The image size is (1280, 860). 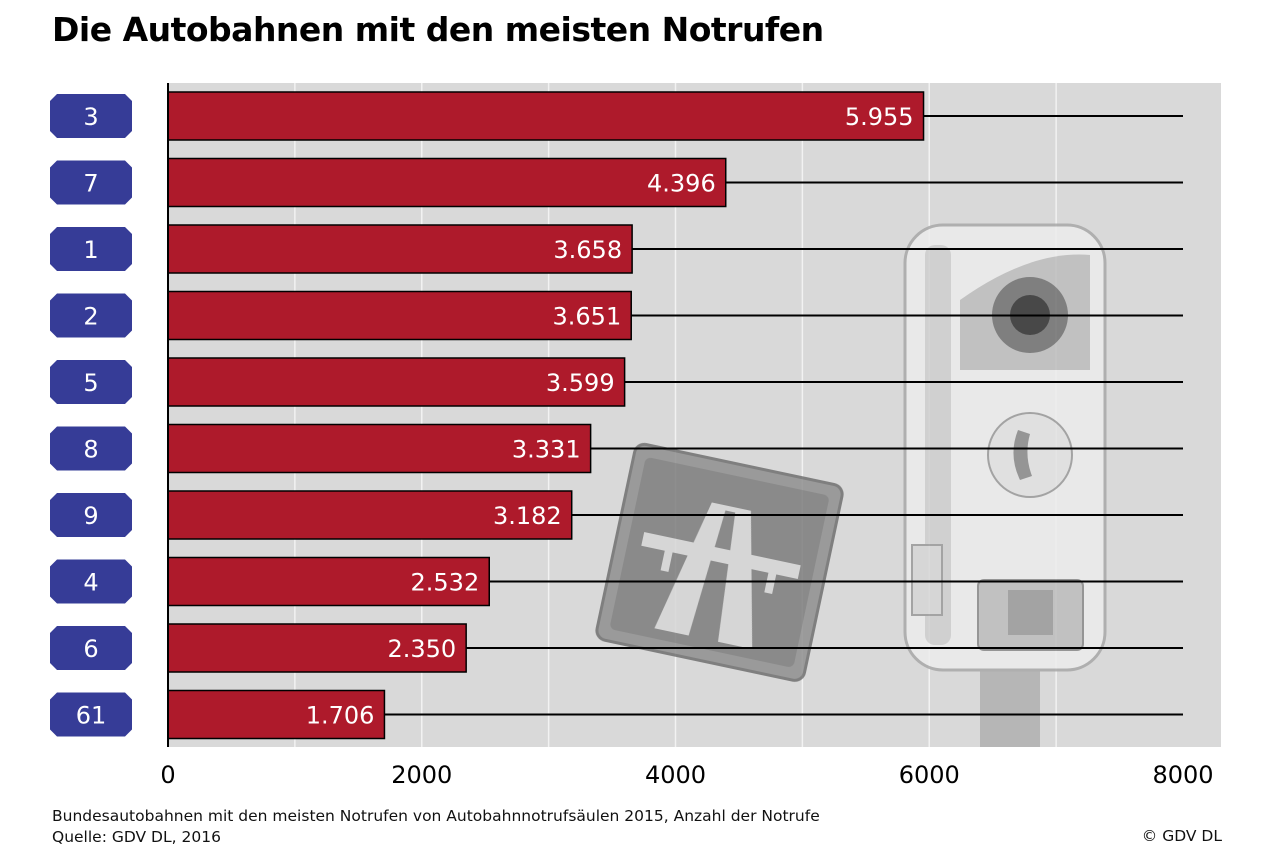 What do you see at coordinates (580, 383) in the screenshot?
I see `bar-value-label: 3.599` at bounding box center [580, 383].